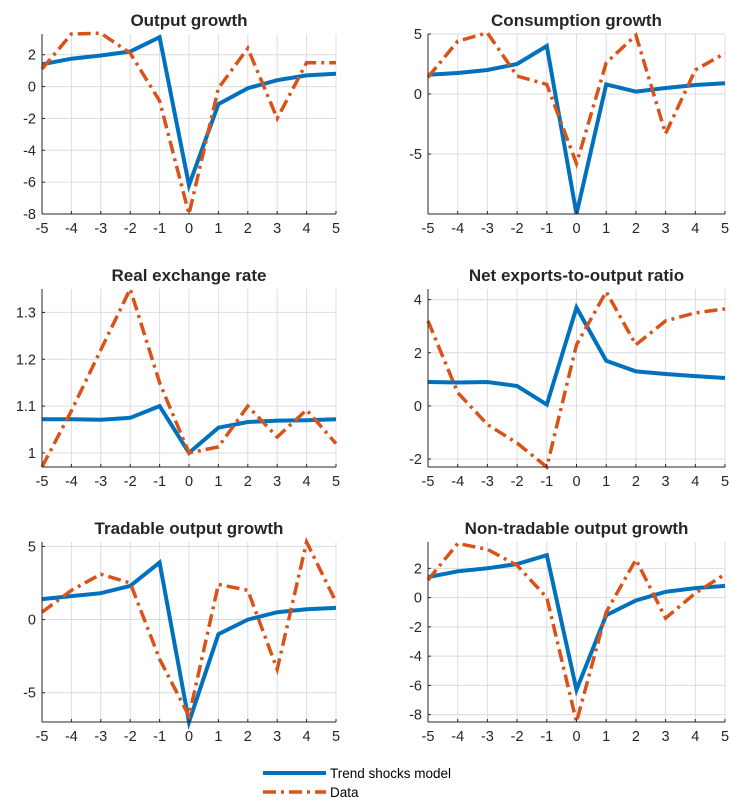 This screenshot has height=801, width=732. Describe the element at coordinates (26, 360) in the screenshot. I see `y-tick-label: 1.2` at that location.